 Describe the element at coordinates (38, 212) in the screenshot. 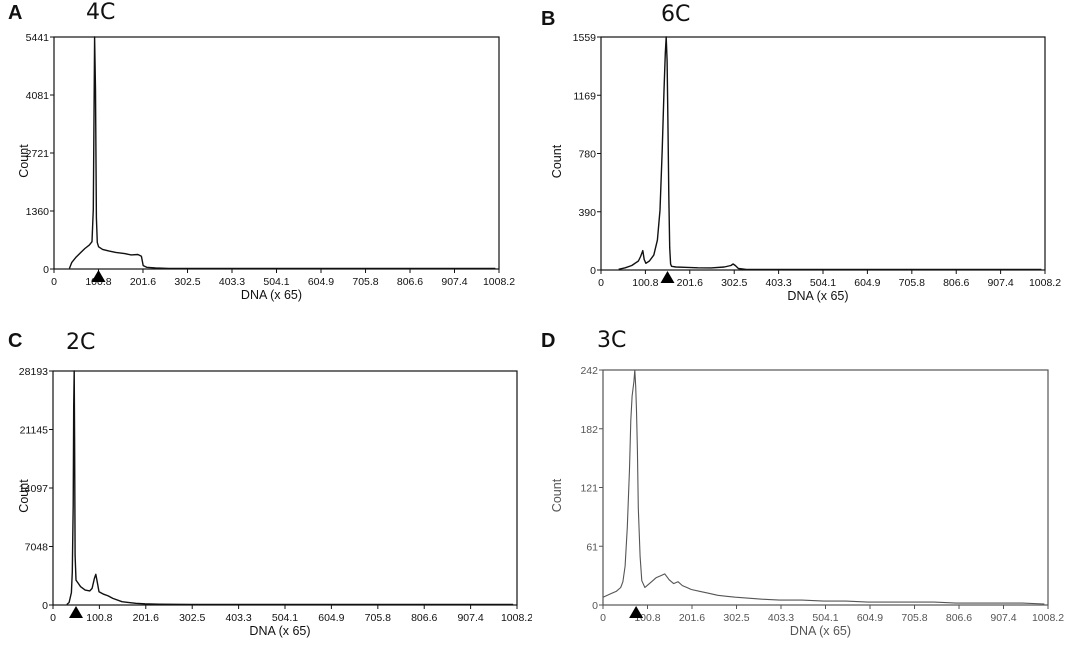

I see `y-tick-label: 1360` at that location.